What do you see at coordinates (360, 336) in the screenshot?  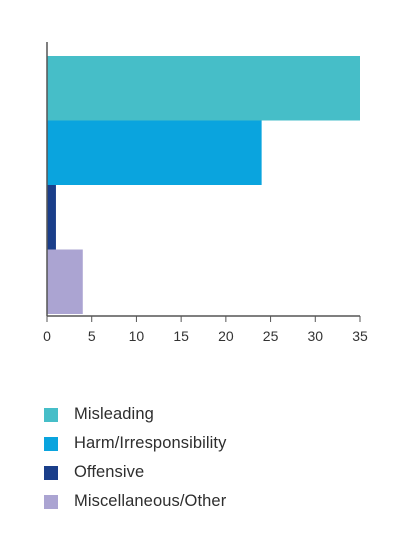 I see `x-tick-label: 35` at bounding box center [360, 336].